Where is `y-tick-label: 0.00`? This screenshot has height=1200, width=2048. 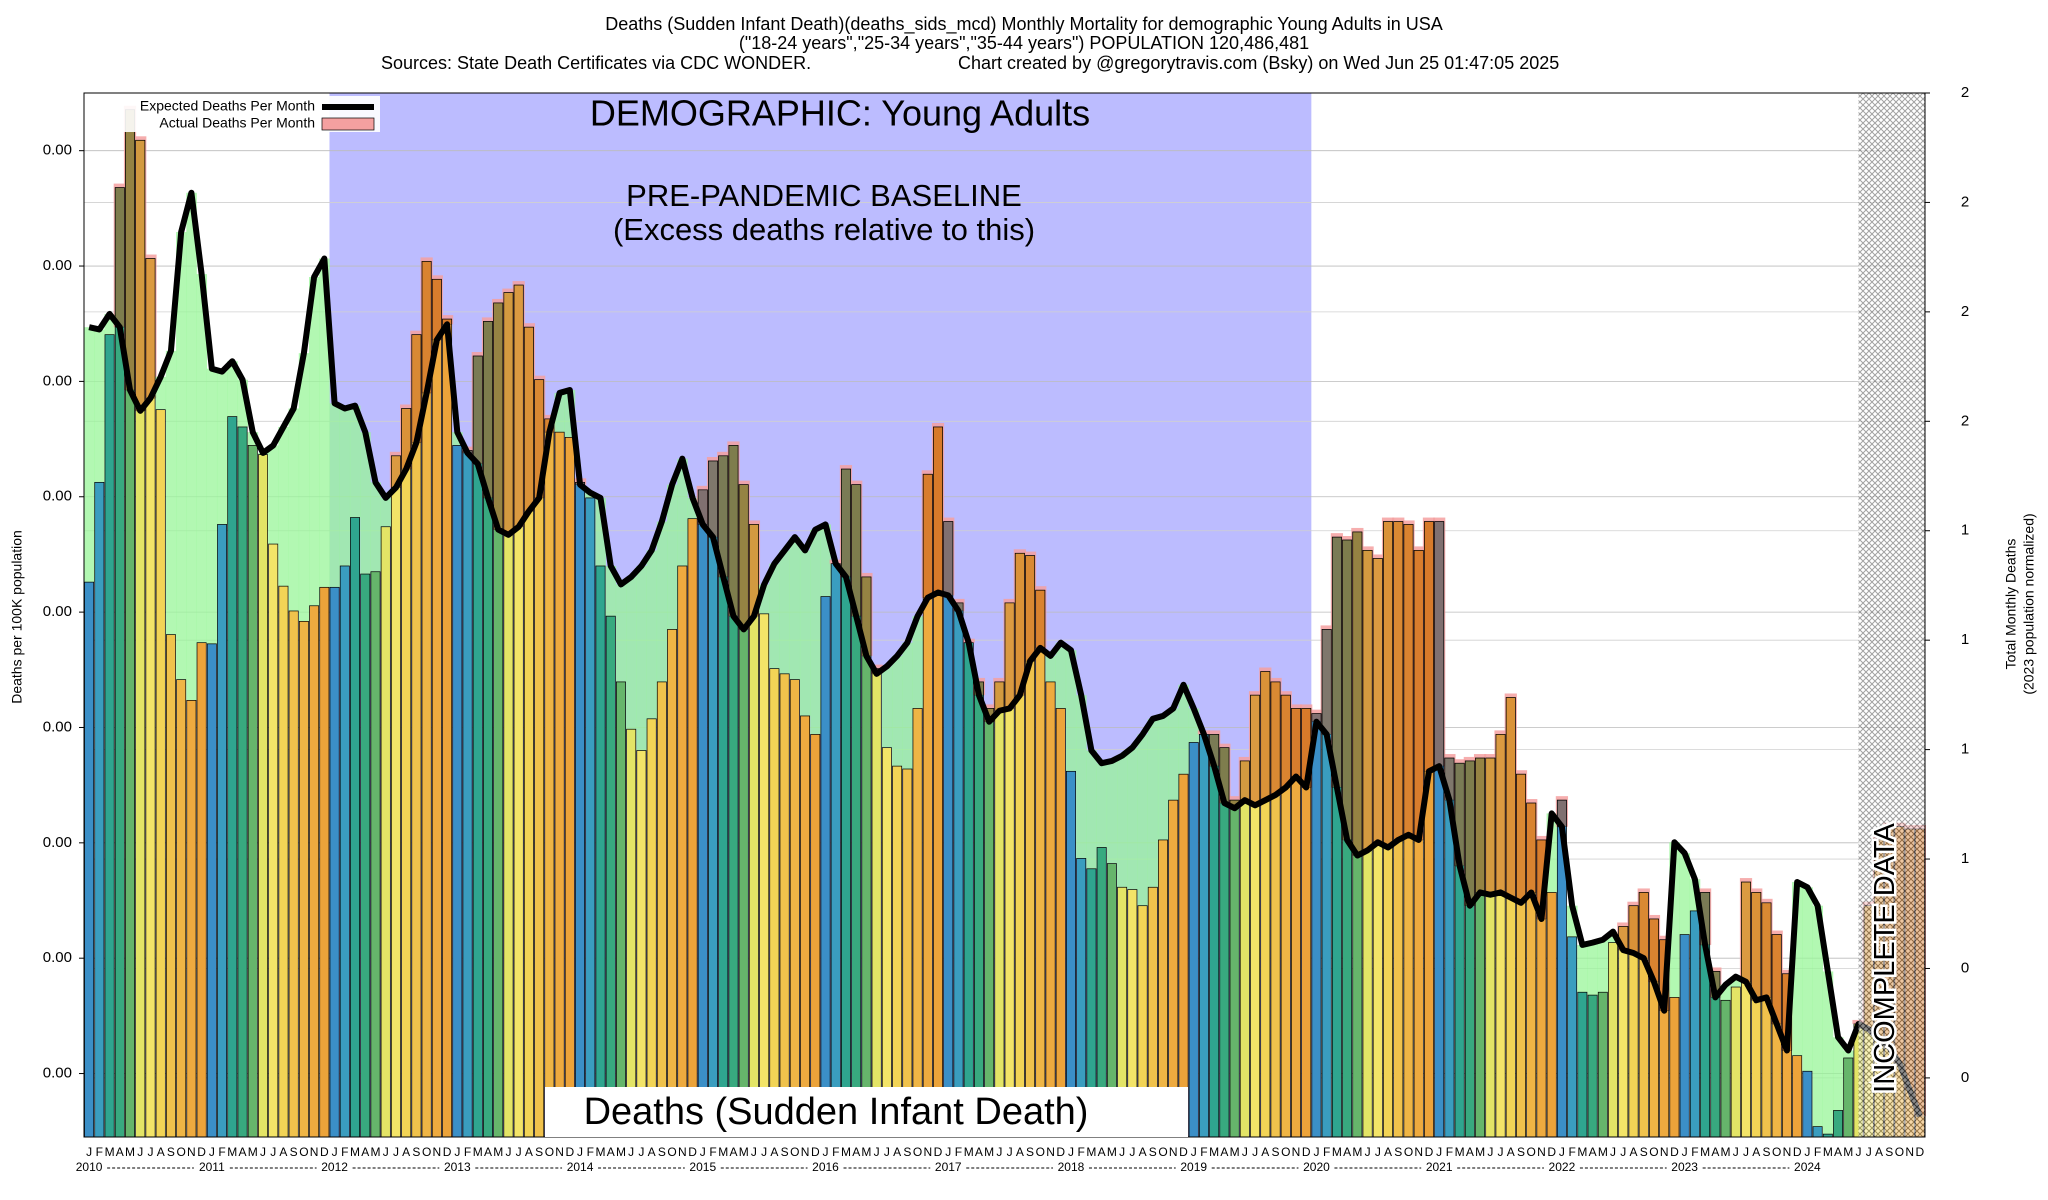 y-tick-label: 0.00 is located at coordinates (57, 1073).